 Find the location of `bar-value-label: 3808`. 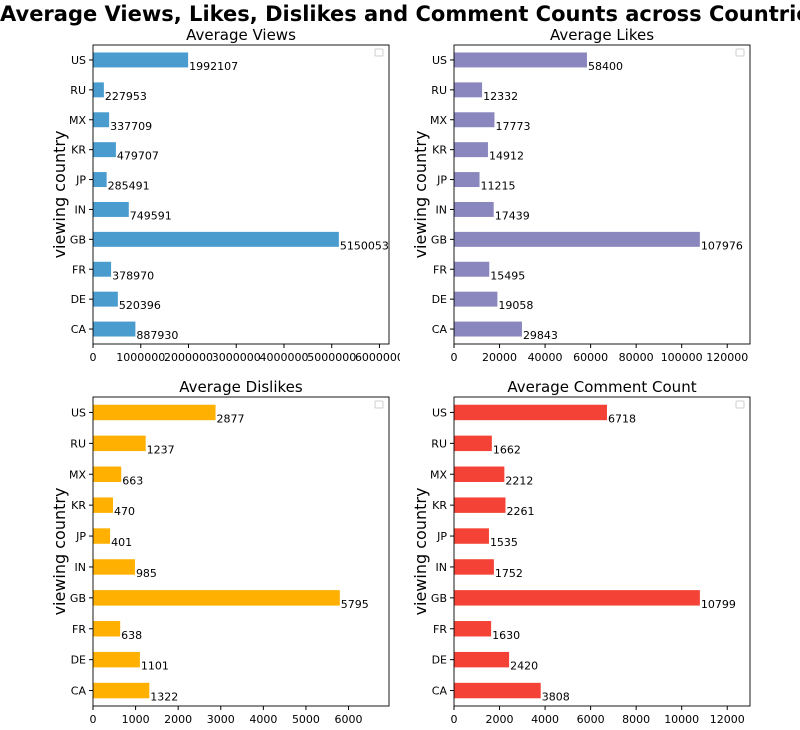

bar-value-label: 3808 is located at coordinates (556, 697).